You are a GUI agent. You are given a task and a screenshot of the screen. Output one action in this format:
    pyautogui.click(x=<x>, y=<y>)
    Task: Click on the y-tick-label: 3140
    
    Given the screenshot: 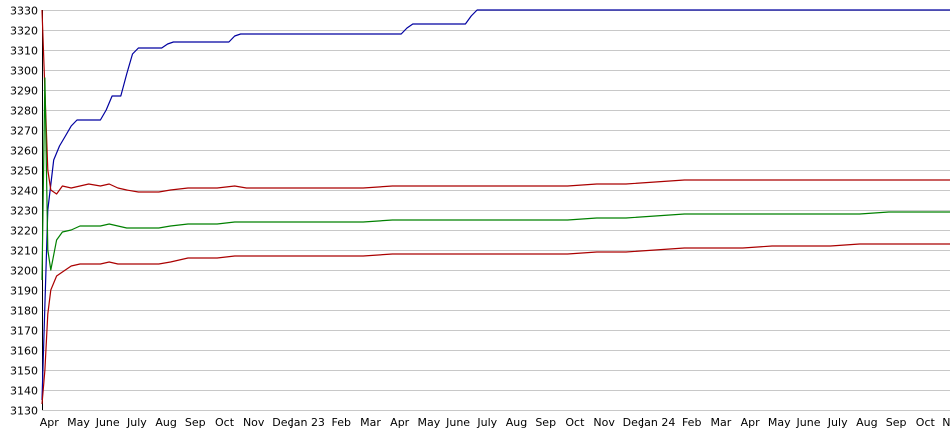 What is the action you would take?
    pyautogui.click(x=24, y=391)
    